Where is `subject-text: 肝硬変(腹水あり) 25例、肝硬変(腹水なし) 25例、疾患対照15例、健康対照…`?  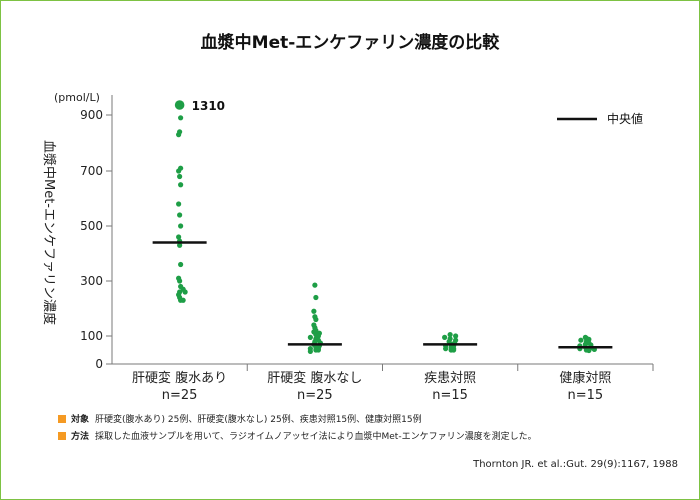 subject-text: 肝硬変(腹水あり) 25例、肝硬変(腹水なし) 25例、疾患対照15例、健康対照… is located at coordinates (258, 420).